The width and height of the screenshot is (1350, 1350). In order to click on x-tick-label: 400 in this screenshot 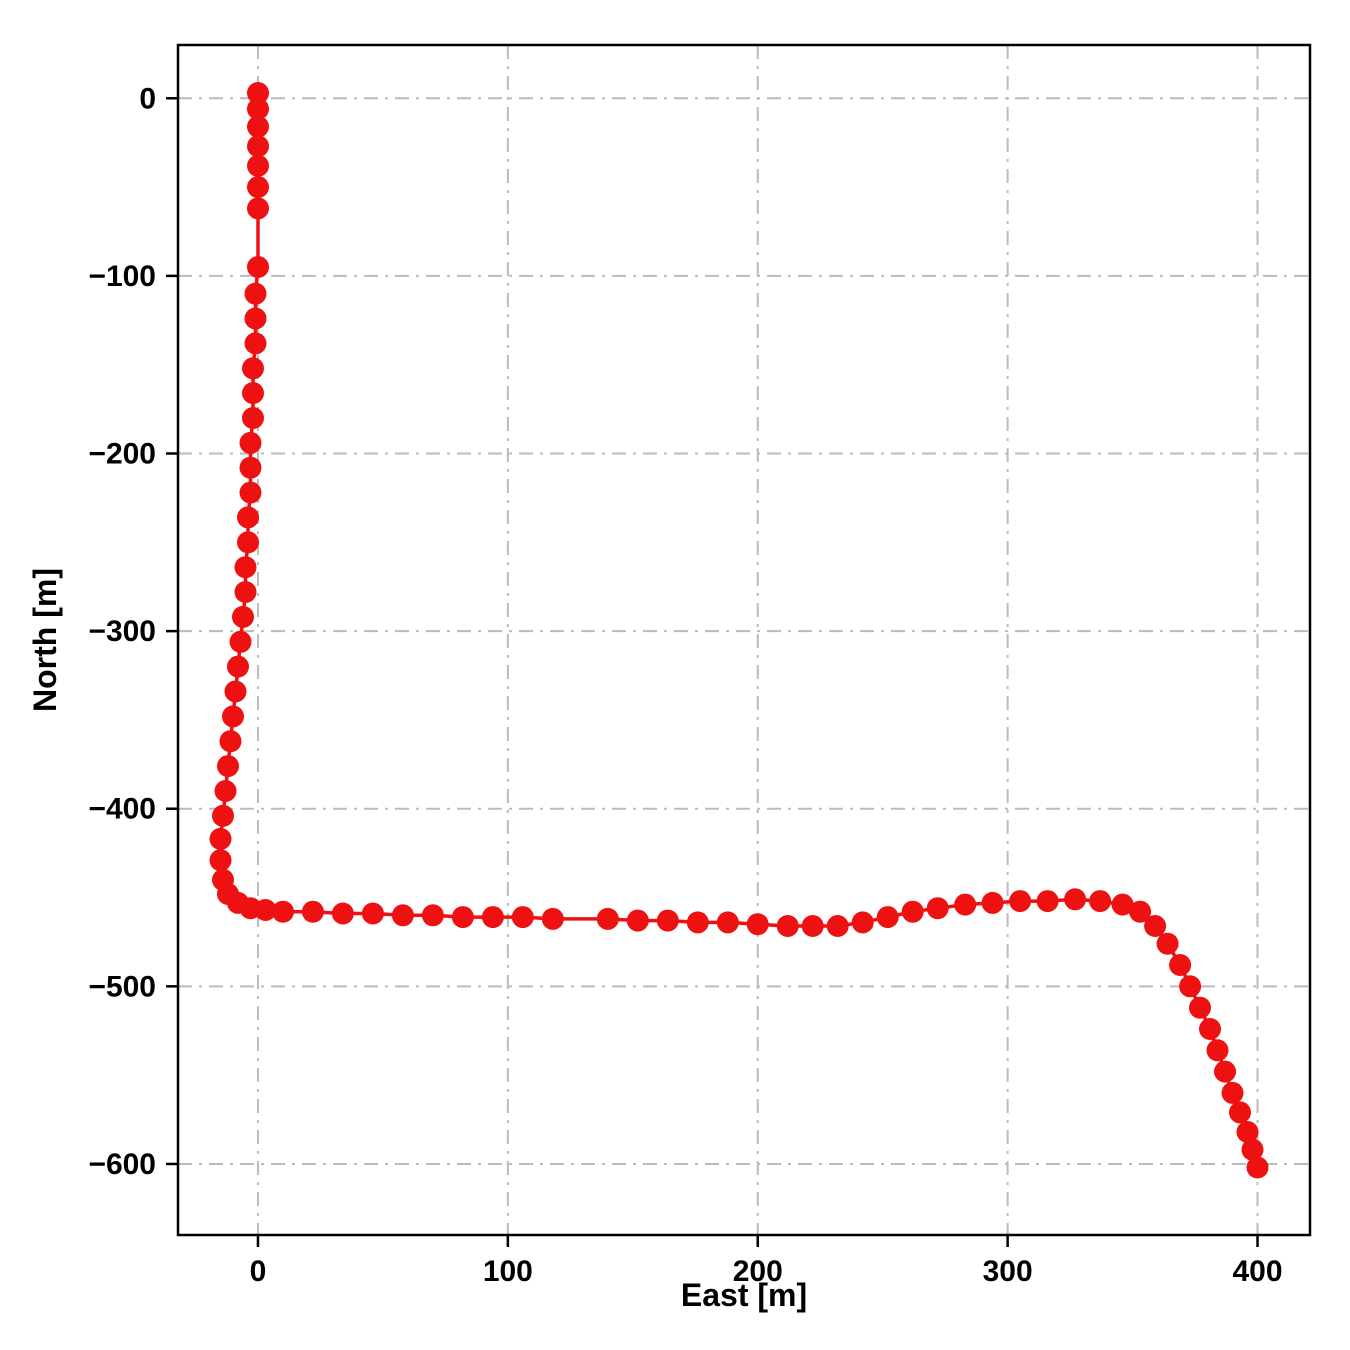, I will do `click(1257, 1271)`.